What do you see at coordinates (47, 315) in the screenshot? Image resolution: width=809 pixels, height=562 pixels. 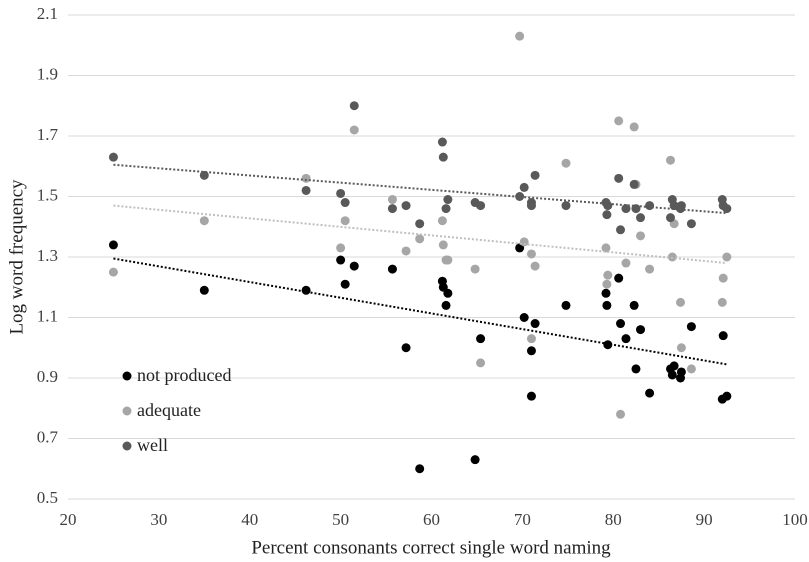 I see `y-tick-label: 1.1` at bounding box center [47, 315].